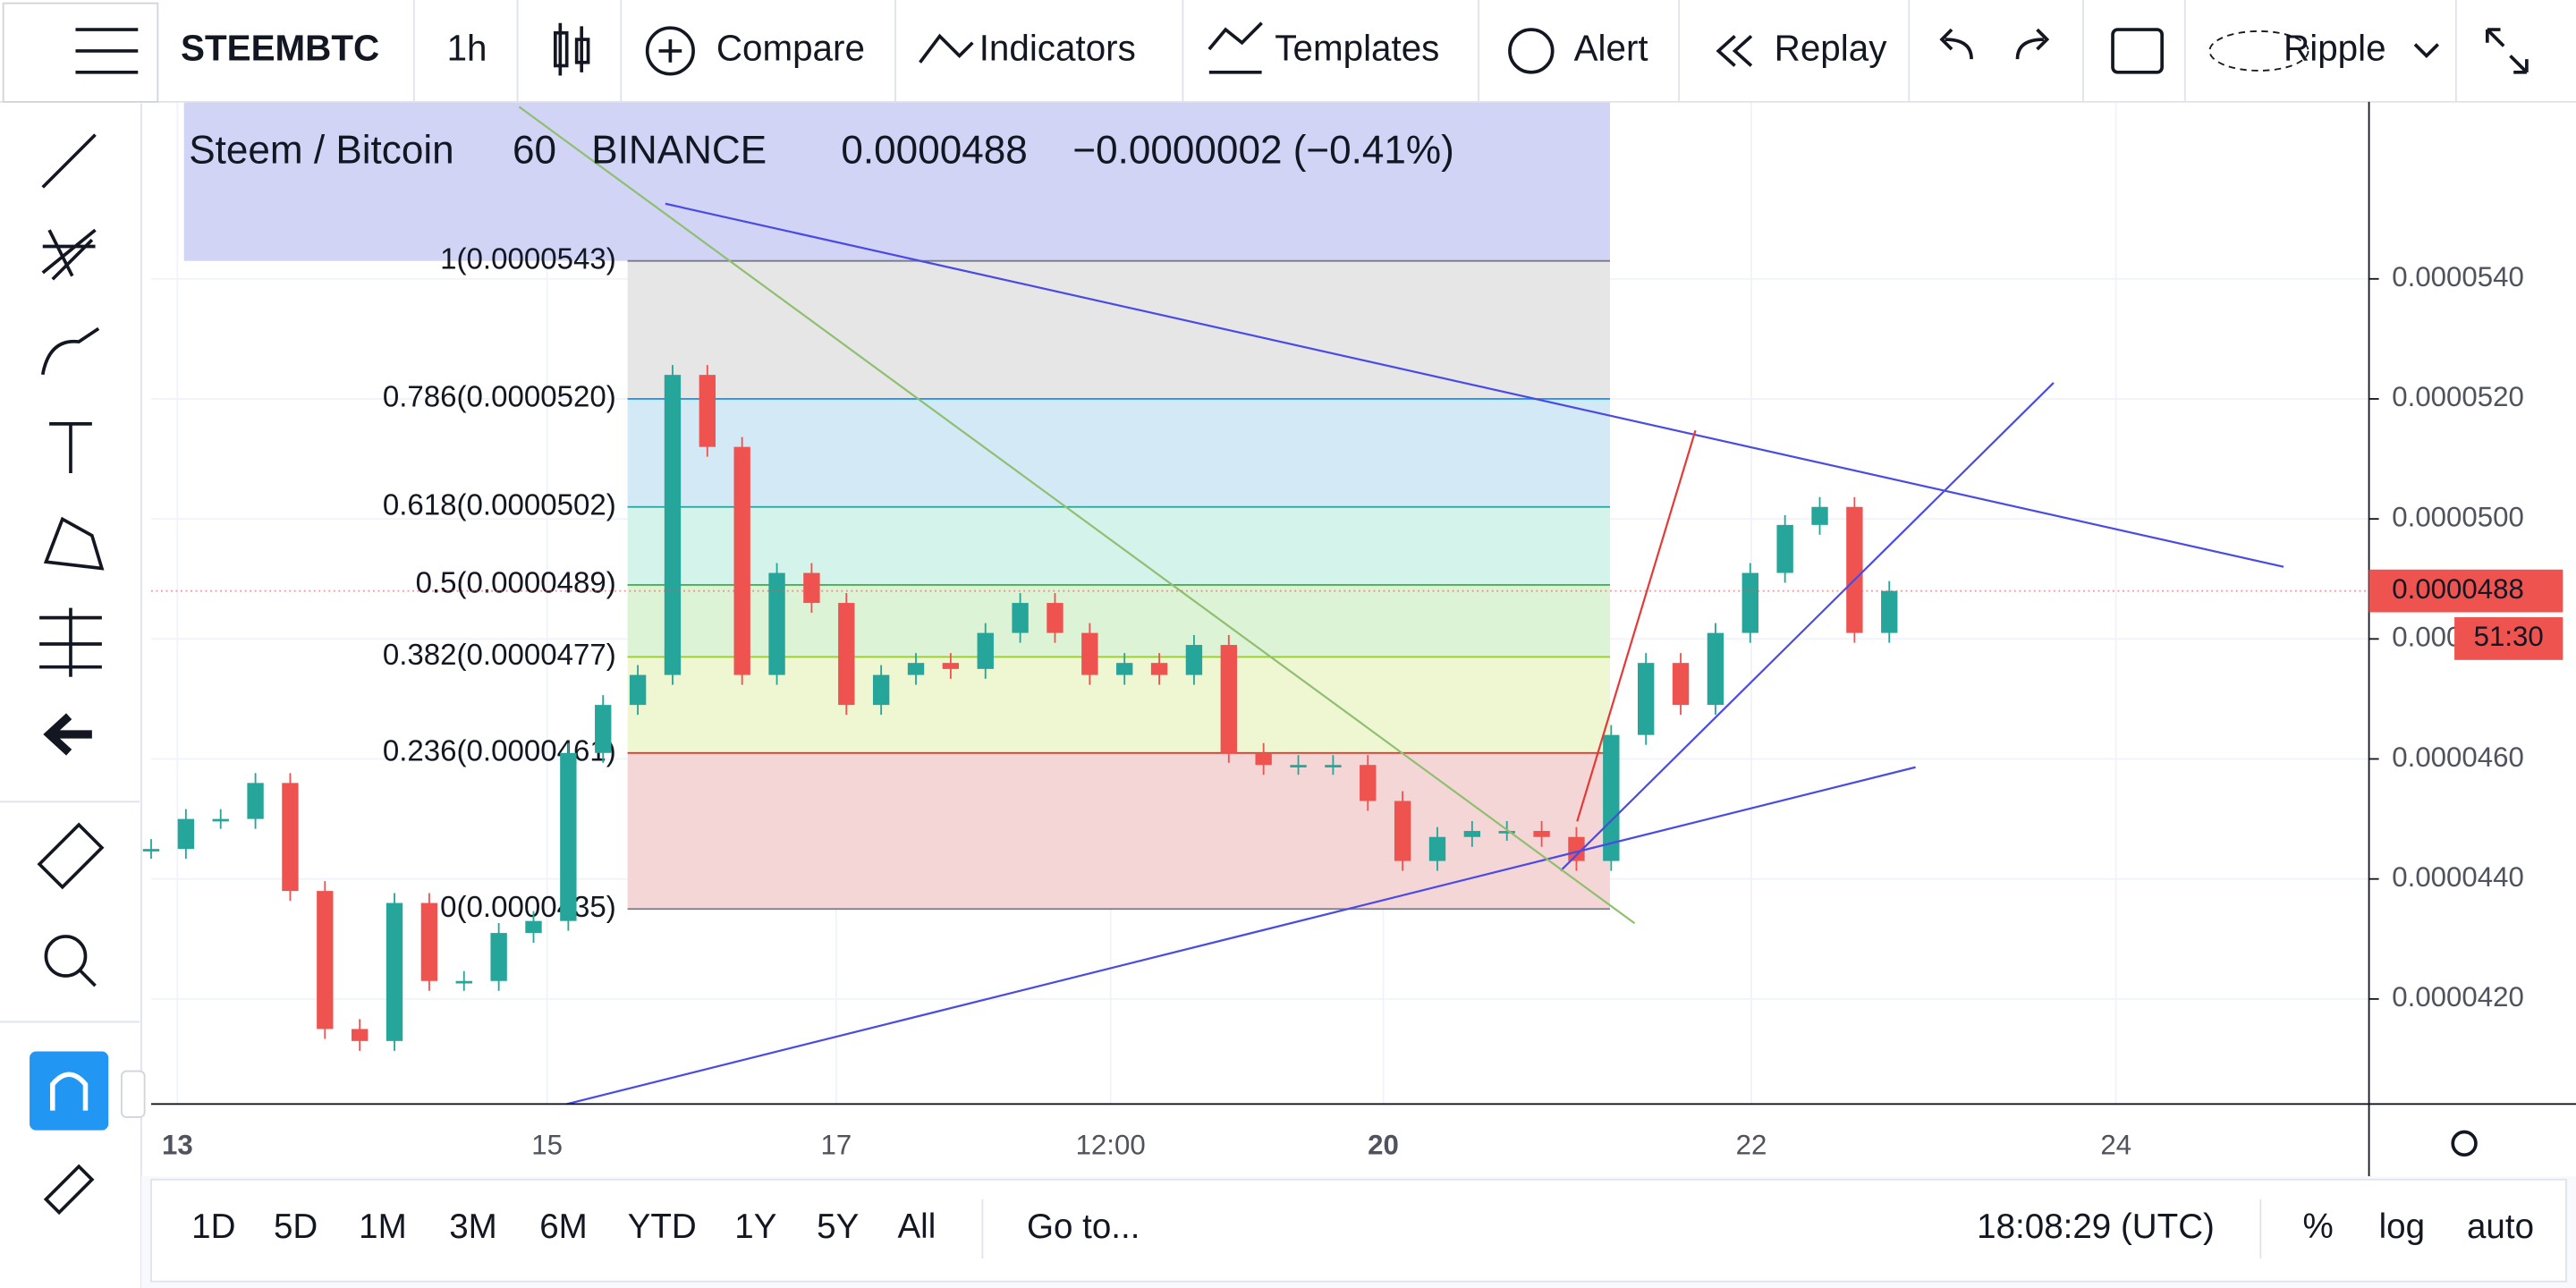 Image resolution: width=2576 pixels, height=1288 pixels. Describe the element at coordinates (2458, 997) in the screenshot. I see `price-tick-label: 0.0000420` at that location.